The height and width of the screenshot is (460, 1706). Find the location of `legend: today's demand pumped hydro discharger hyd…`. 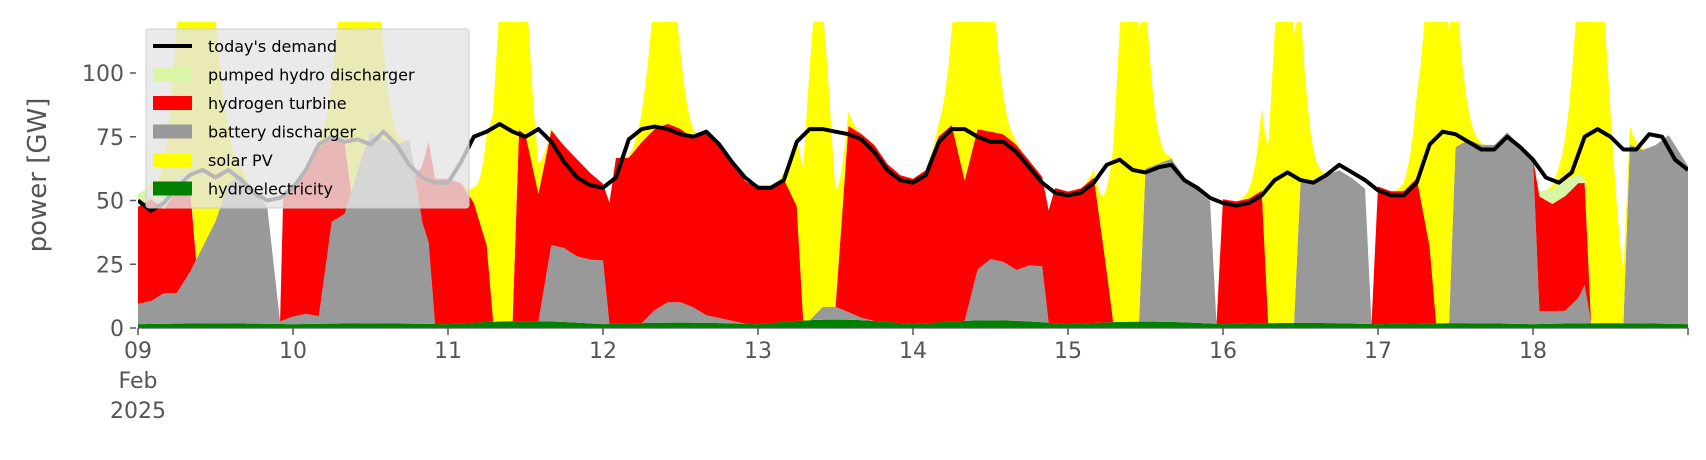

legend: today's demand pumped hydro discharger hyd… is located at coordinates (307, 118).